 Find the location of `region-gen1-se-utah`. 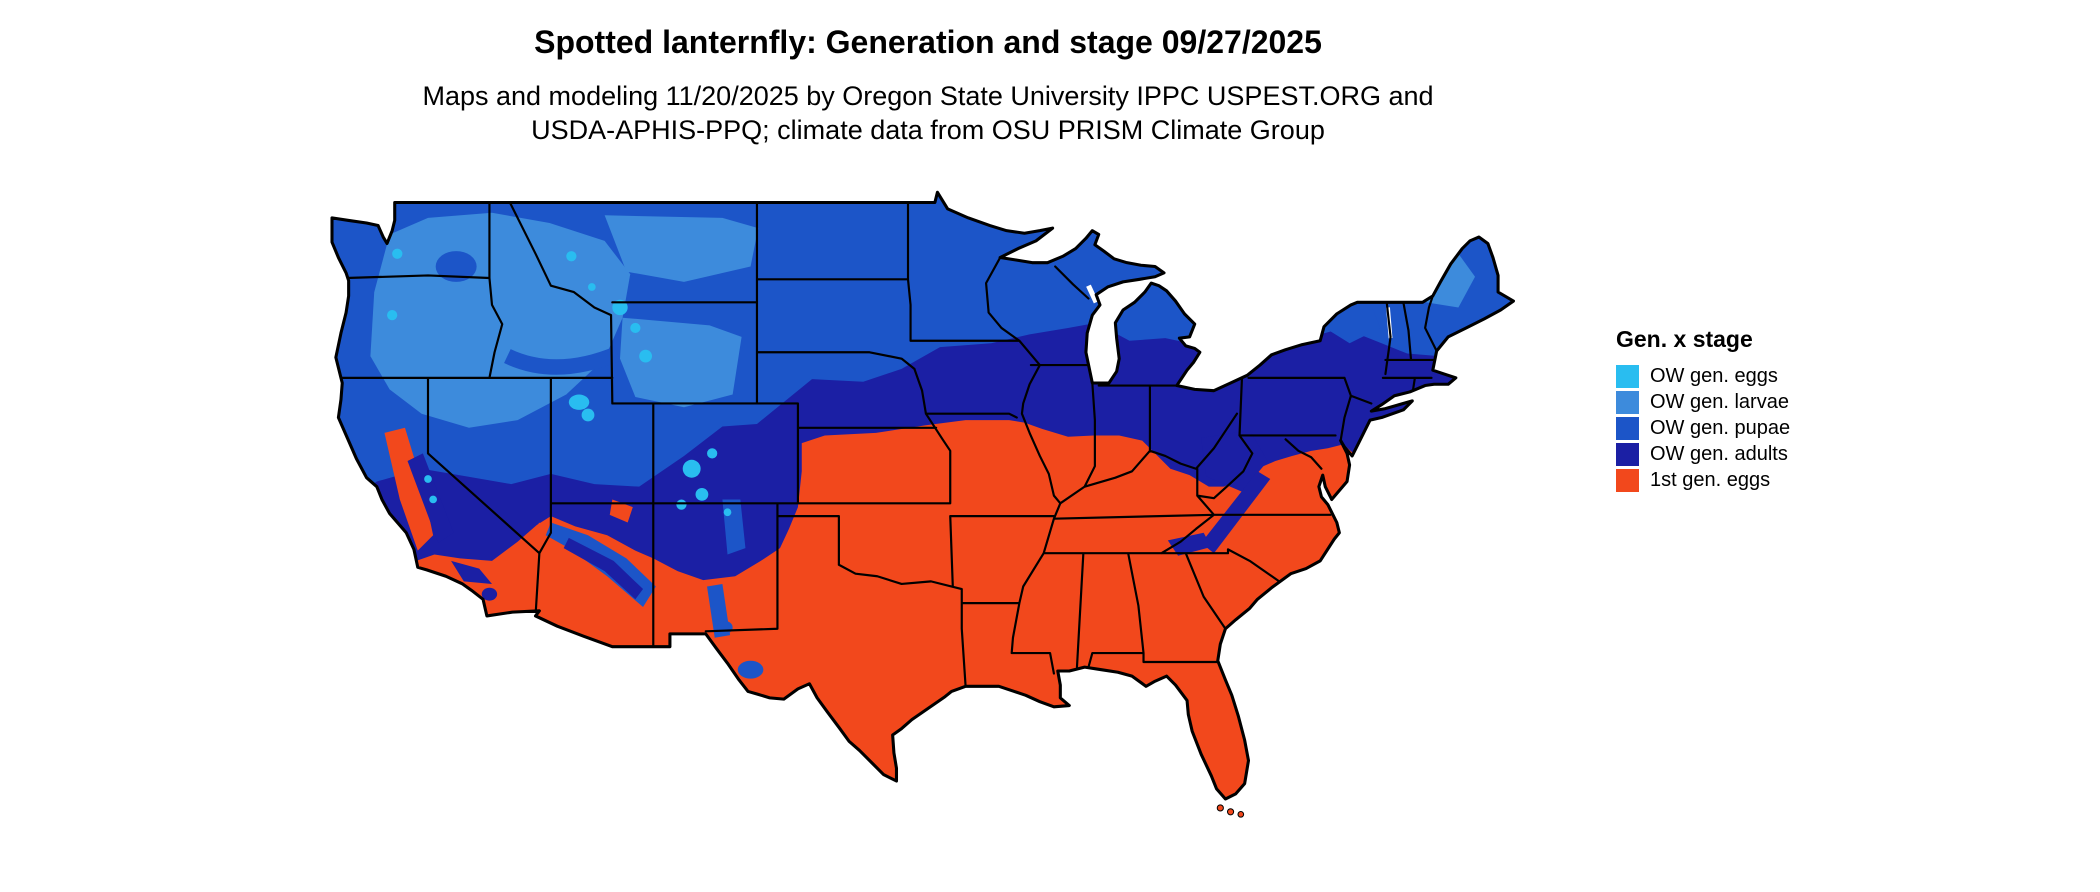

region-gen1-se-utah is located at coordinates (621, 511).